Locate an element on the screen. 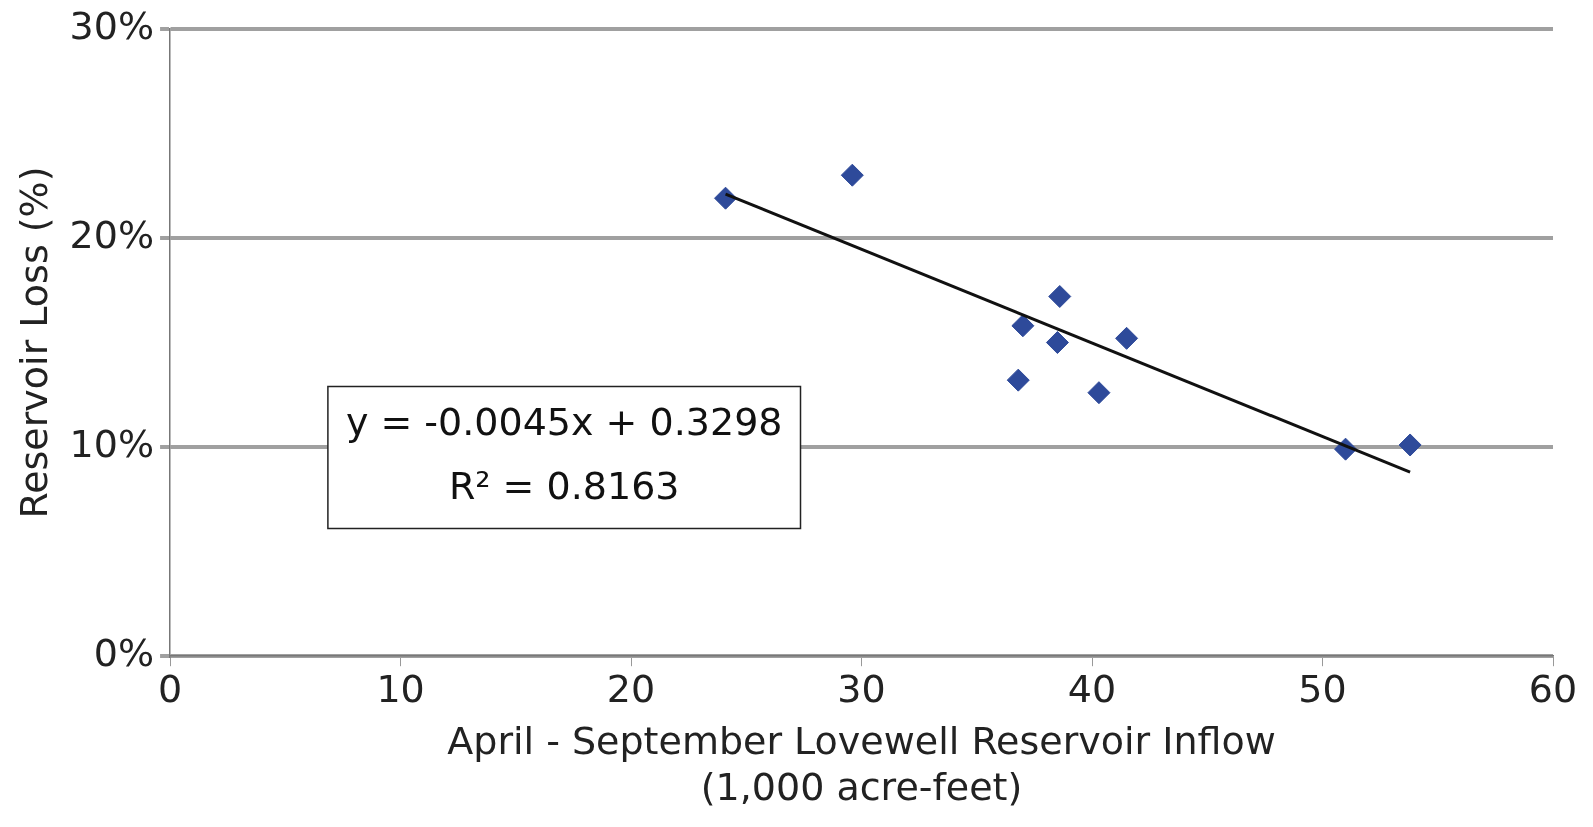 The height and width of the screenshot is (827, 1593). y-tick-label: 20% is located at coordinates (112, 234).